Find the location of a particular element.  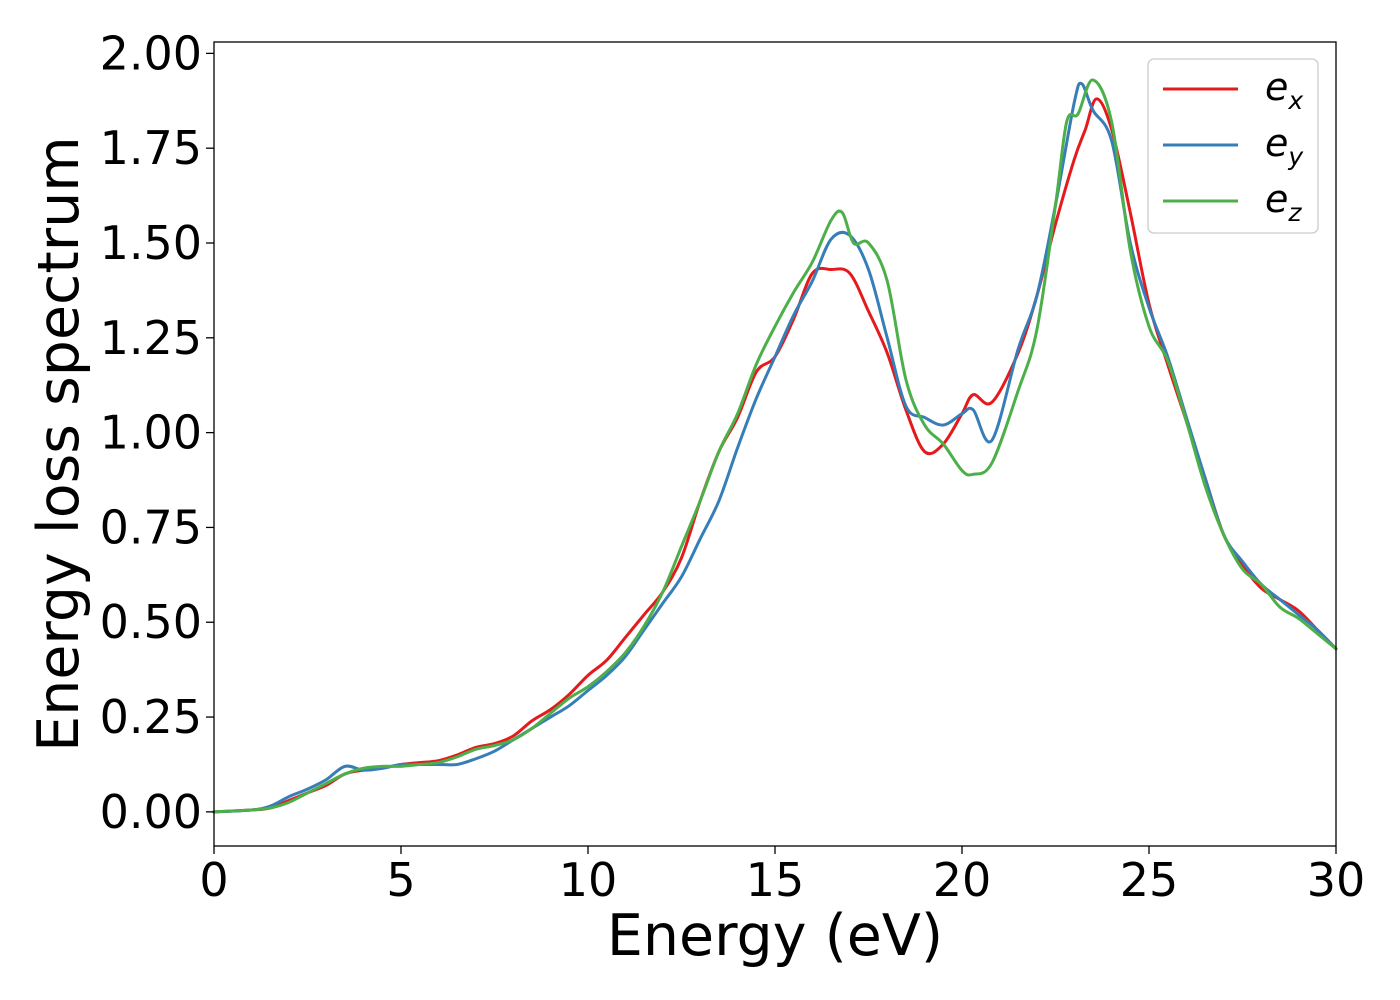

x-axis-title: Energy (eV) is located at coordinates (775, 936).